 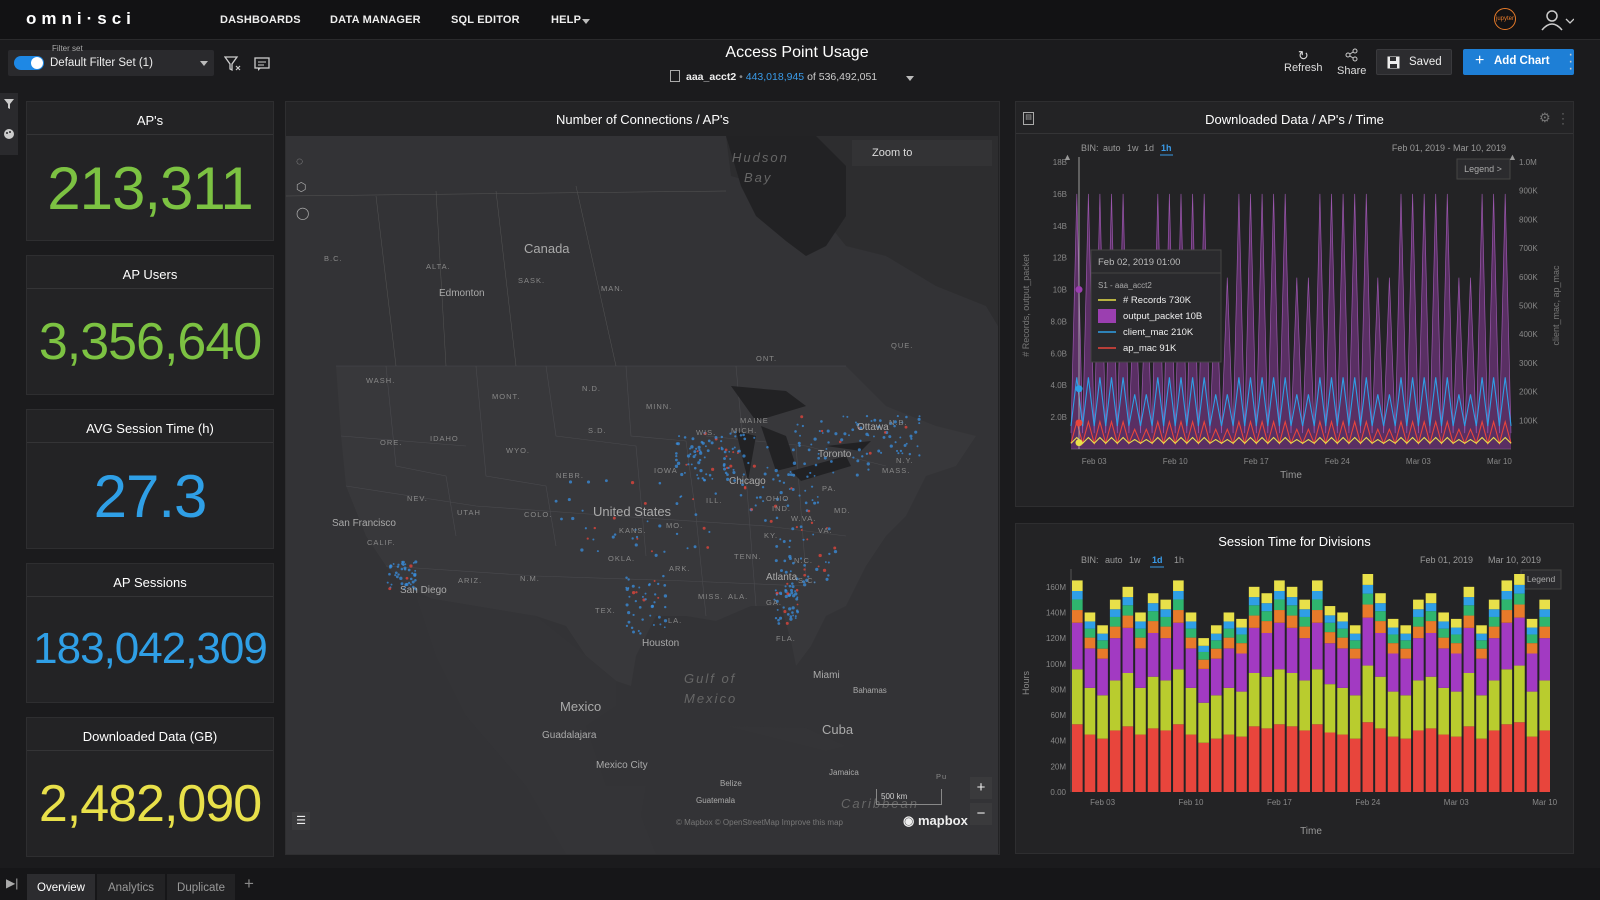 What do you see at coordinates (438, 266) in the screenshot?
I see `state-label: ALTA.` at bounding box center [438, 266].